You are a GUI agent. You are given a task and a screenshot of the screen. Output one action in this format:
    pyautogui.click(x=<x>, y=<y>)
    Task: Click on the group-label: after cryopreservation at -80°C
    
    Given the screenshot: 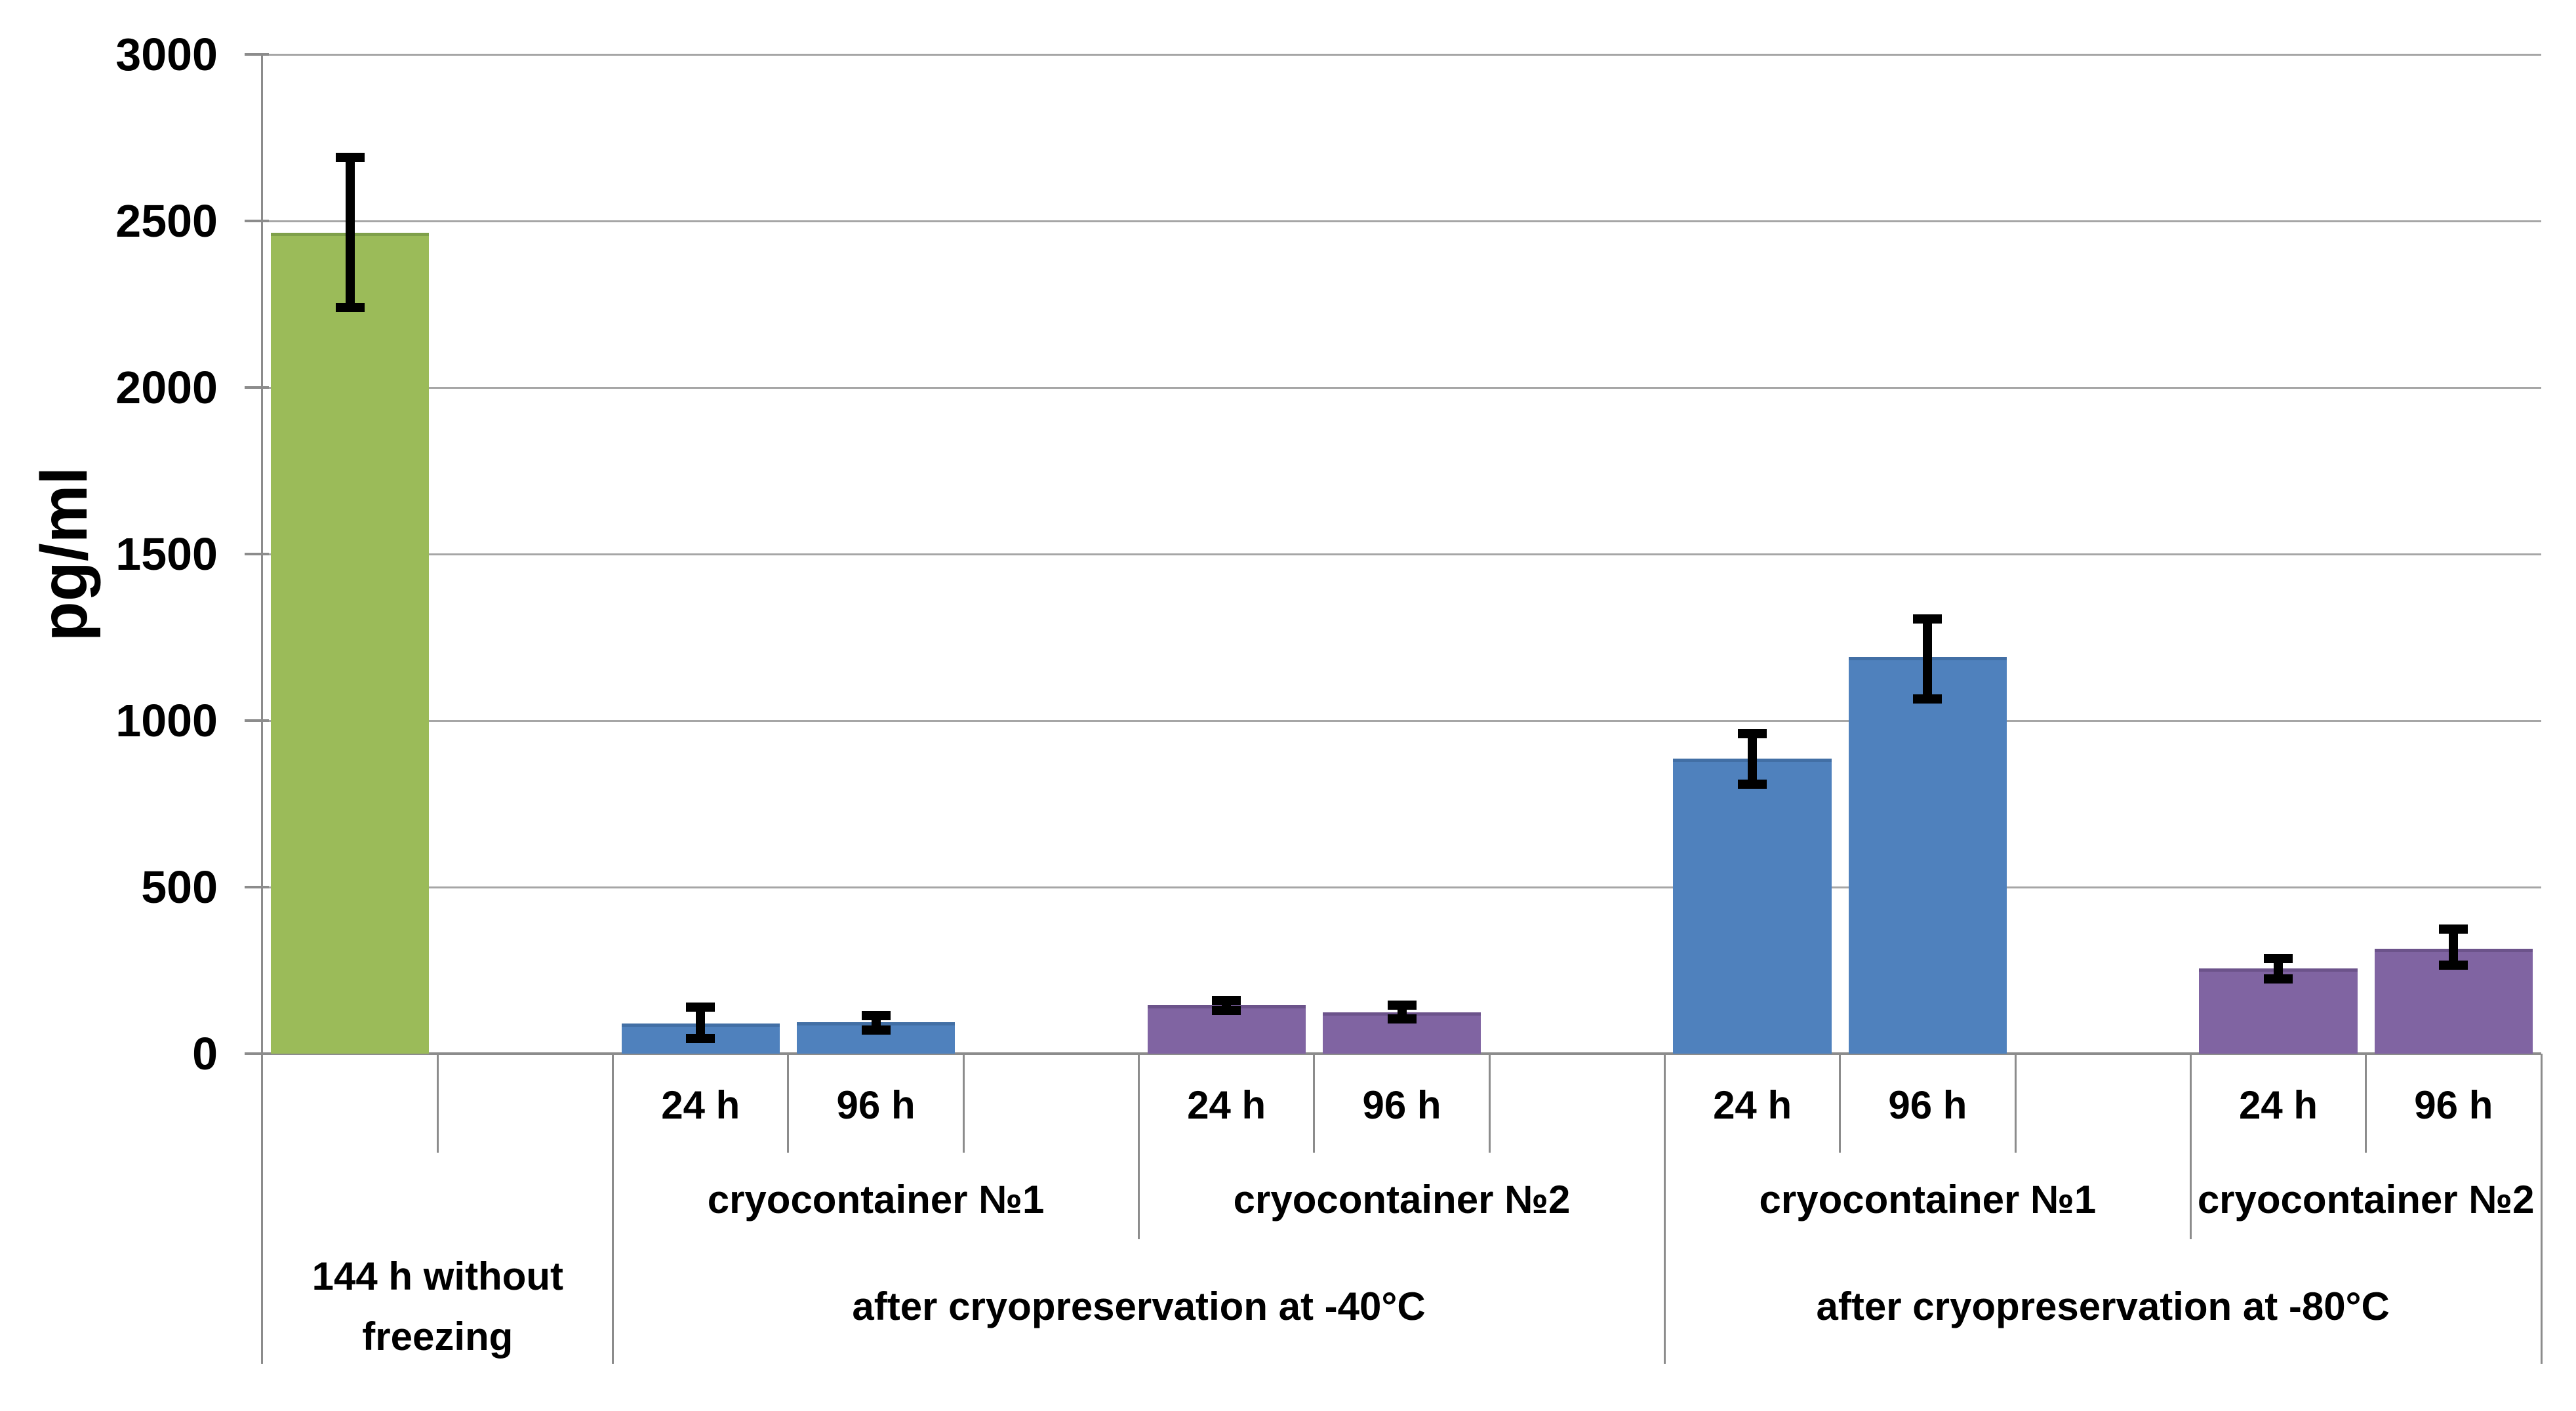 What is the action you would take?
    pyautogui.click(x=2102, y=1306)
    